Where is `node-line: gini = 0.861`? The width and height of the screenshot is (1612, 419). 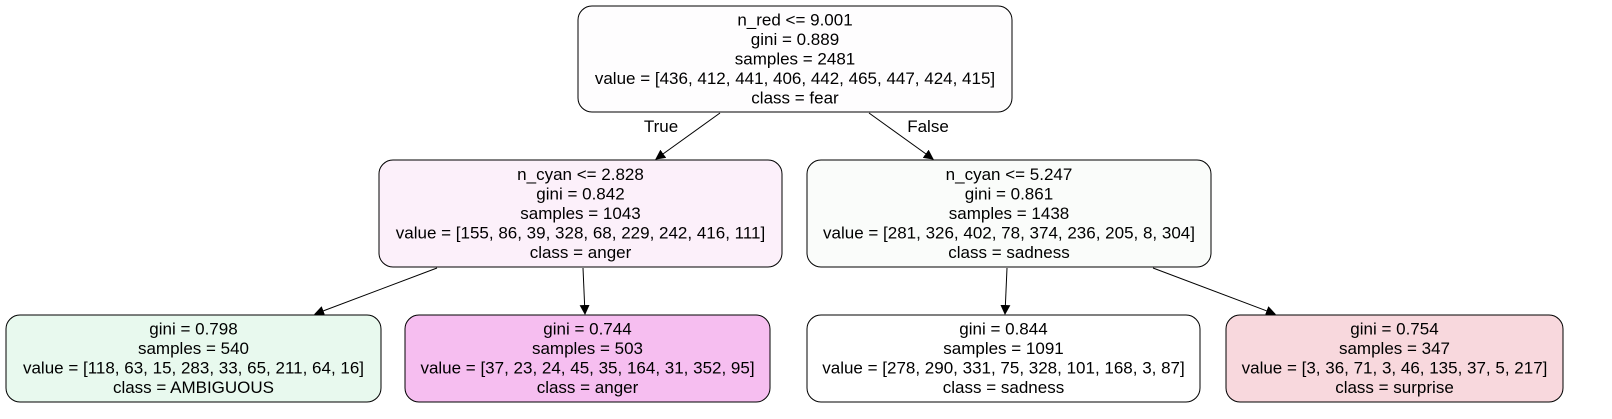 node-line: gini = 0.861 is located at coordinates (1009, 193).